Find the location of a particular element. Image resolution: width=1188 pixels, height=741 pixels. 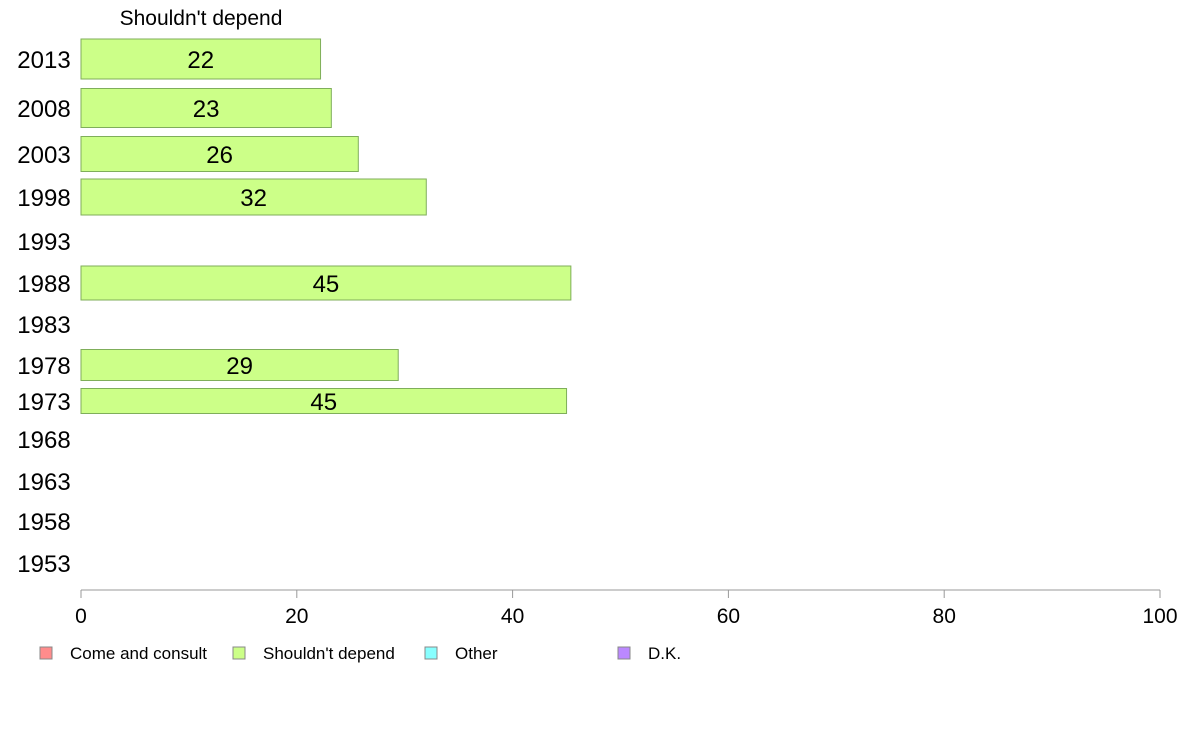

legend-label: D.K. is located at coordinates (664, 653).